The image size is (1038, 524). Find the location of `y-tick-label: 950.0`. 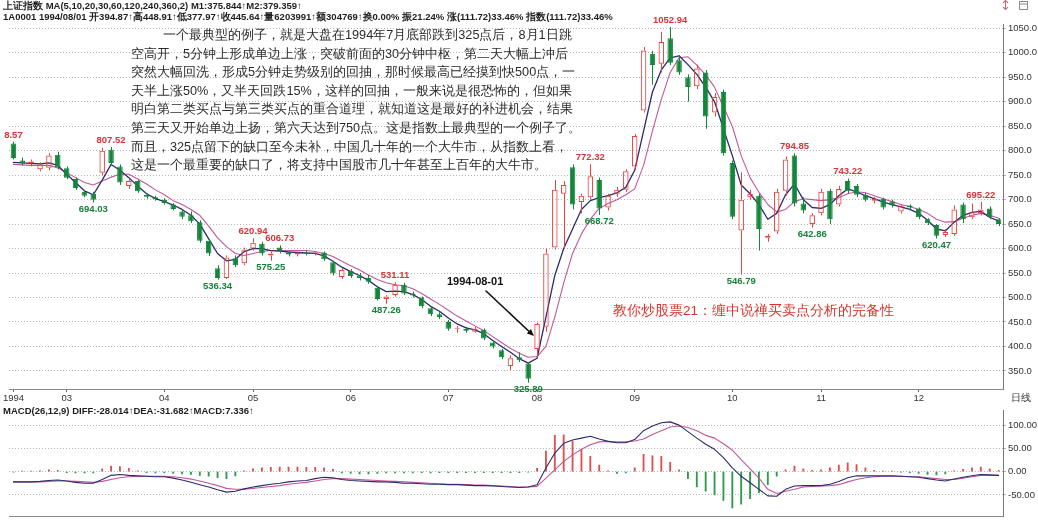

y-tick-label: 950.0 is located at coordinates (1020, 76).